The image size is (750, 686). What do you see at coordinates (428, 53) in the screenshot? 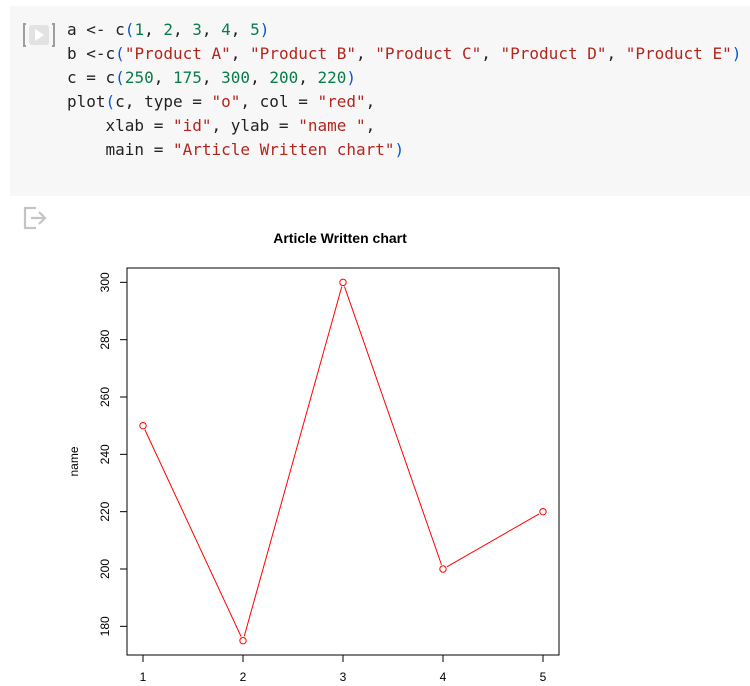
I see `code-token: "Product C"` at bounding box center [428, 53].